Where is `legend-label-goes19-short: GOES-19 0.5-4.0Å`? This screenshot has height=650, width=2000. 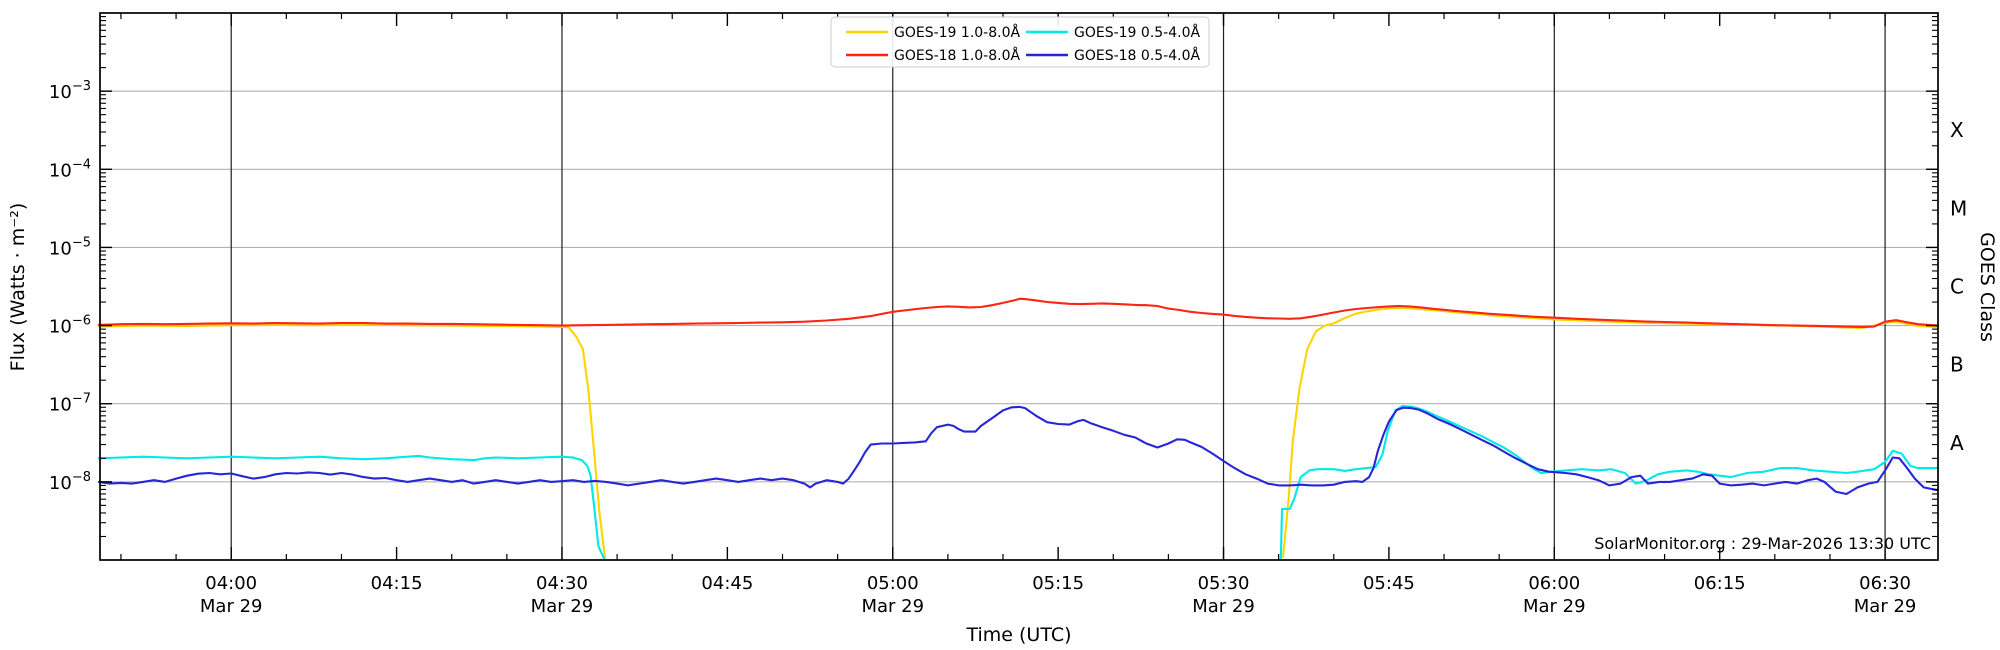
legend-label-goes19-short: GOES-19 0.5-4.0Å is located at coordinates (1137, 32).